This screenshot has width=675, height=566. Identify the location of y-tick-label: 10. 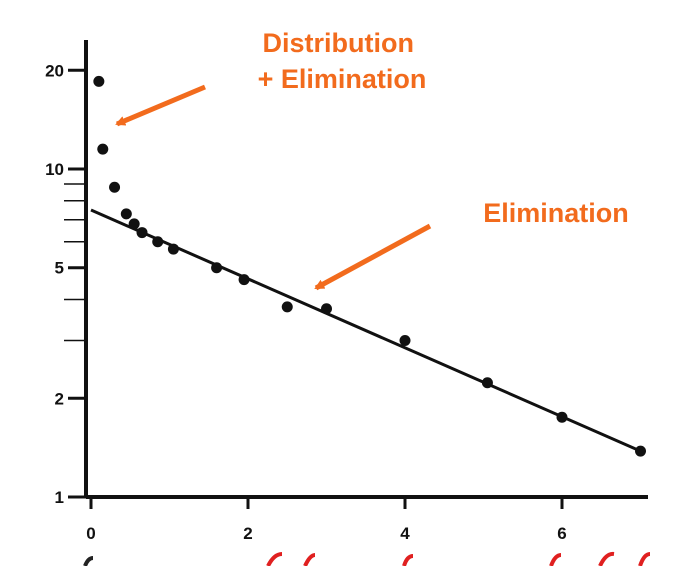
(54, 169).